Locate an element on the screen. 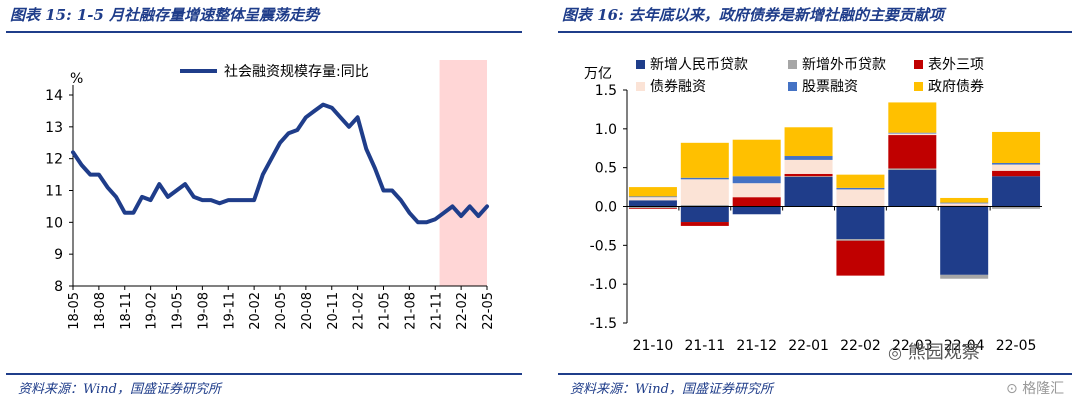  legend-label: 政府债券 is located at coordinates (956, 87).